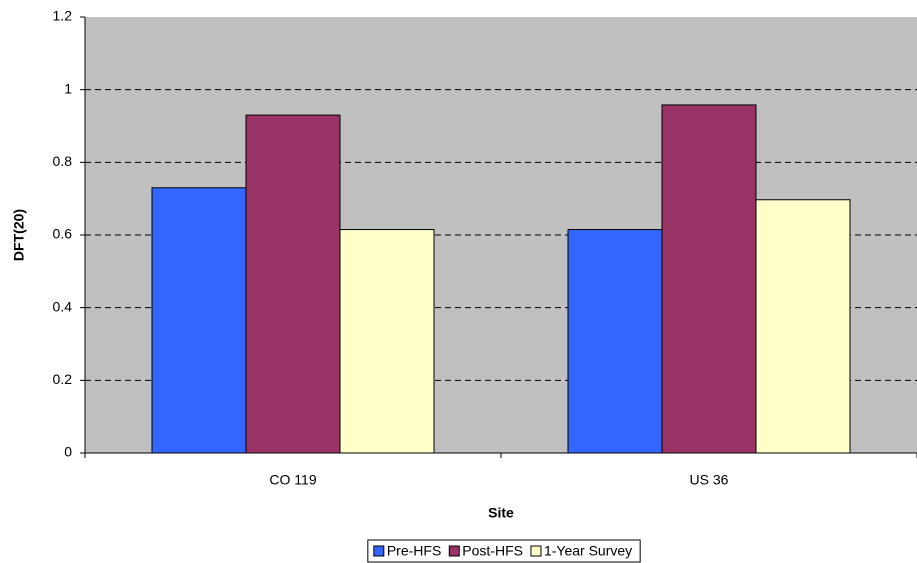 The height and width of the screenshot is (563, 917). What do you see at coordinates (68, 452) in the screenshot?
I see `y-tick-label: 0` at bounding box center [68, 452].